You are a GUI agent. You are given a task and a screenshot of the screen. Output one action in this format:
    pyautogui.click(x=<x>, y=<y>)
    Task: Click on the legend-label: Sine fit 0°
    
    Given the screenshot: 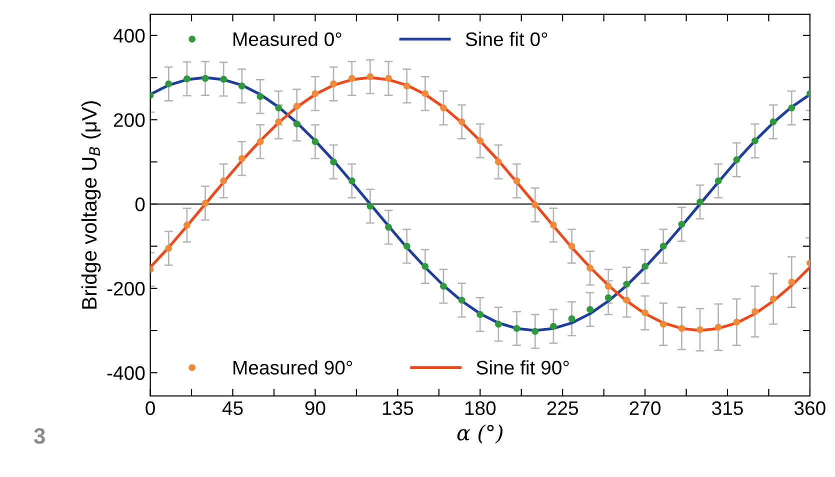 What is the action you would take?
    pyautogui.click(x=507, y=39)
    